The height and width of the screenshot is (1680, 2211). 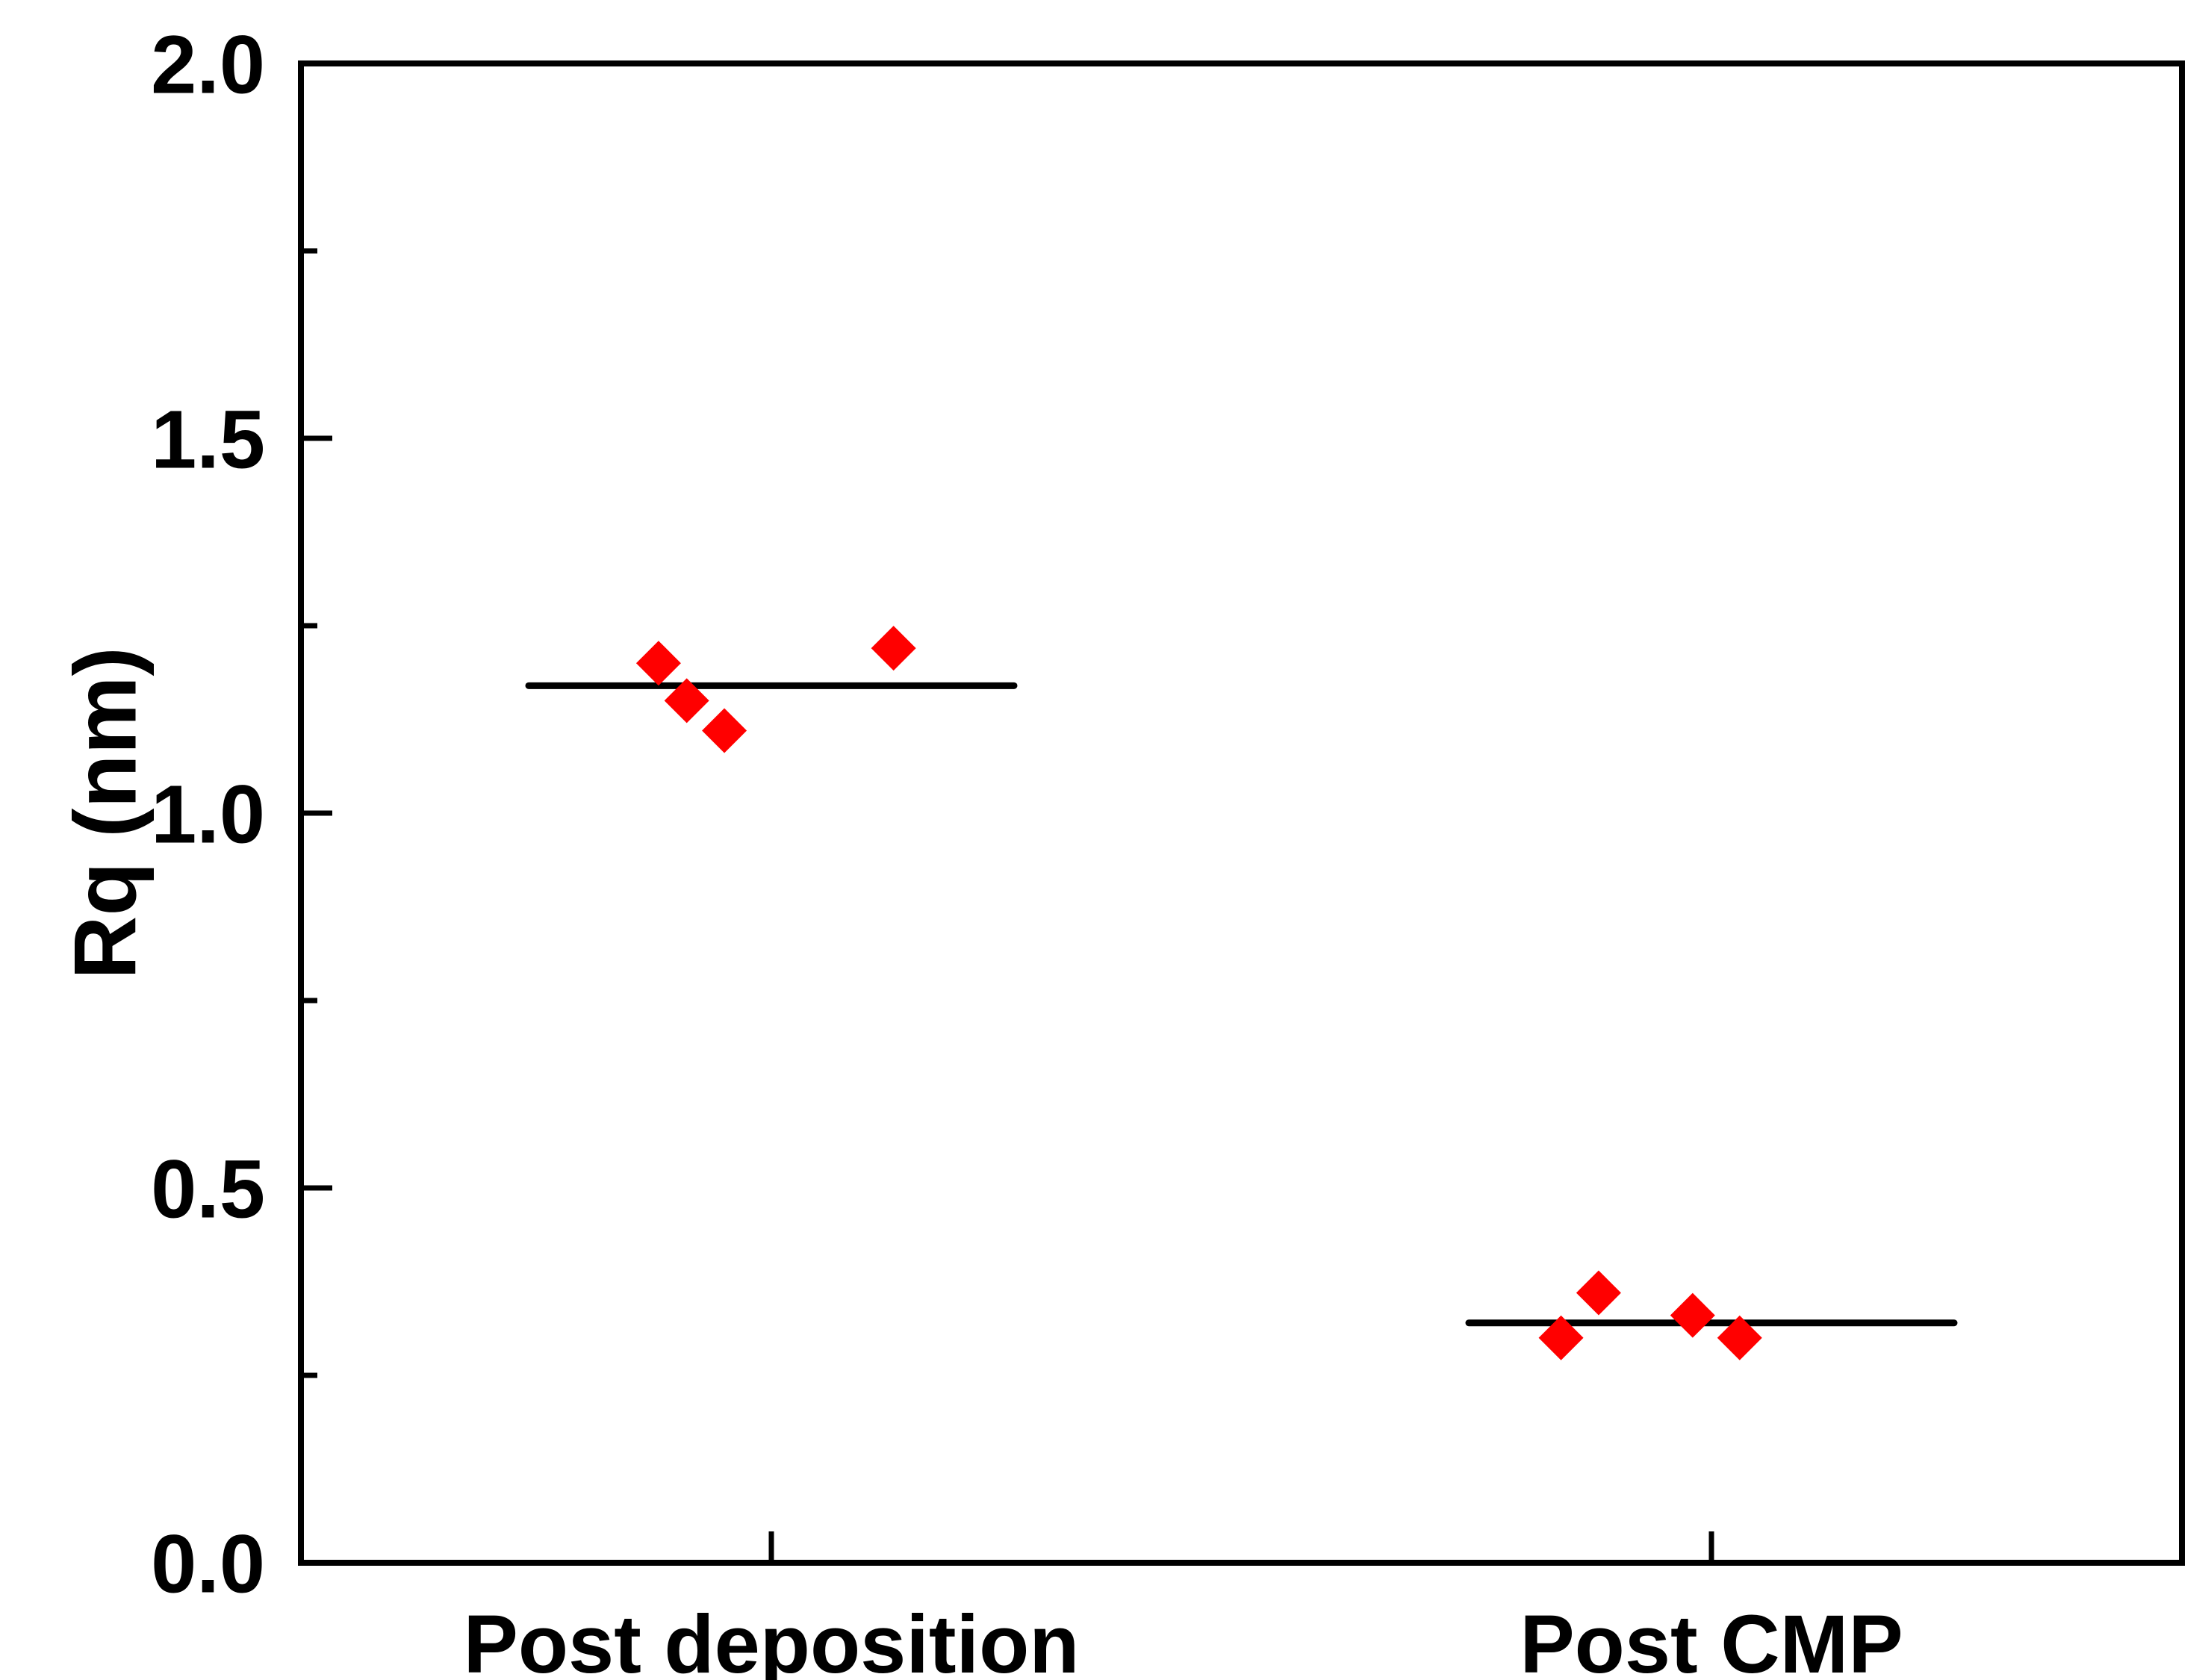 What do you see at coordinates (208, 440) in the screenshot?
I see `y-tick-label: 1.5` at bounding box center [208, 440].